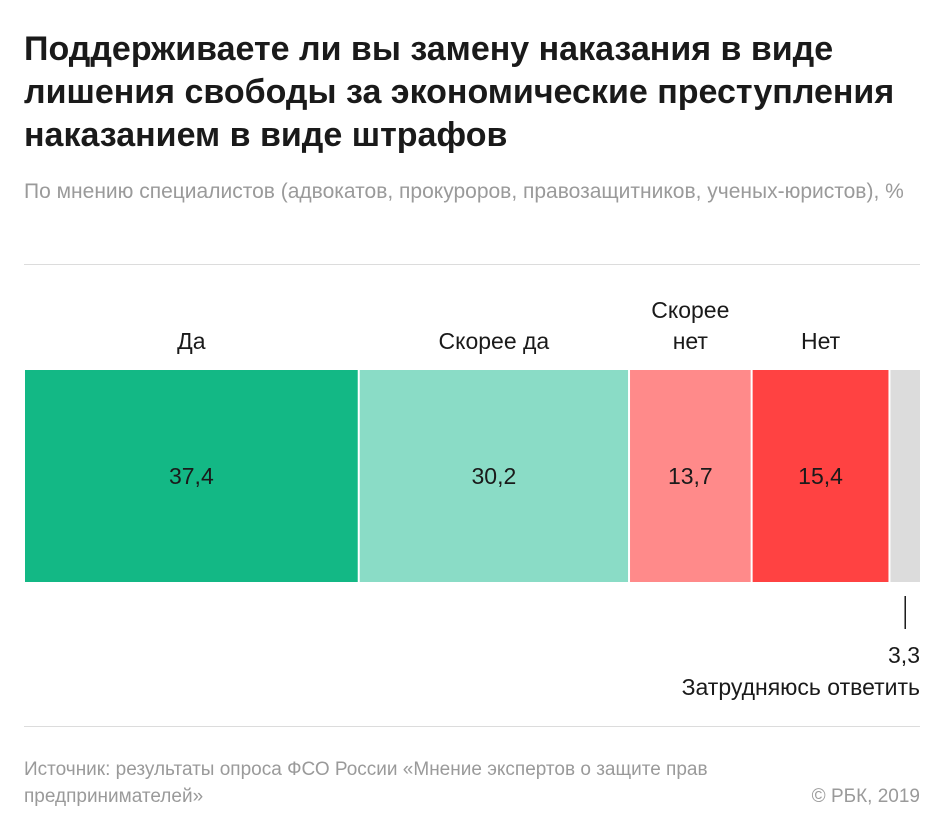  I want to click on category-label-3: Скорее нет, so click(690, 325).